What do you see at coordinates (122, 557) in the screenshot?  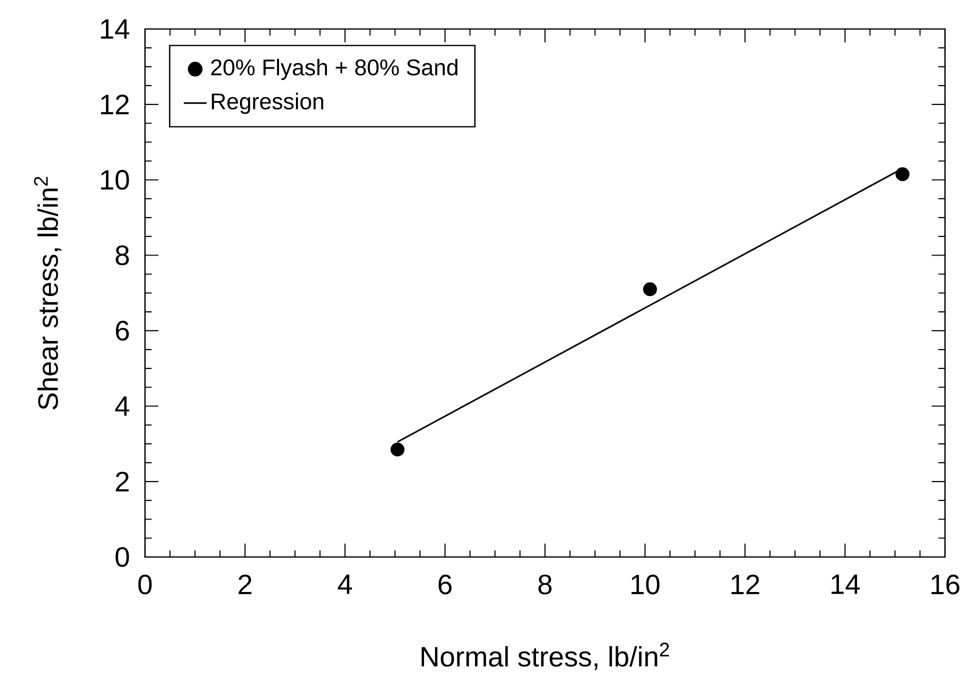 I see `y-tick-label: 0` at bounding box center [122, 557].